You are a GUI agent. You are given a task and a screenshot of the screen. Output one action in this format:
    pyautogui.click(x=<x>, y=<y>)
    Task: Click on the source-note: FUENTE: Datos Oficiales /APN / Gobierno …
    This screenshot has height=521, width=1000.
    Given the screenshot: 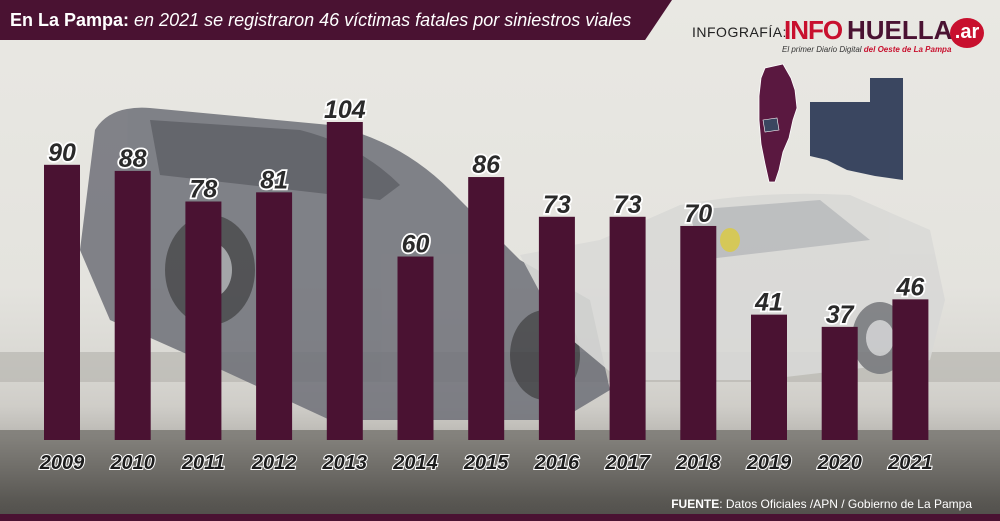 What is the action you would take?
    pyautogui.click(x=821, y=504)
    